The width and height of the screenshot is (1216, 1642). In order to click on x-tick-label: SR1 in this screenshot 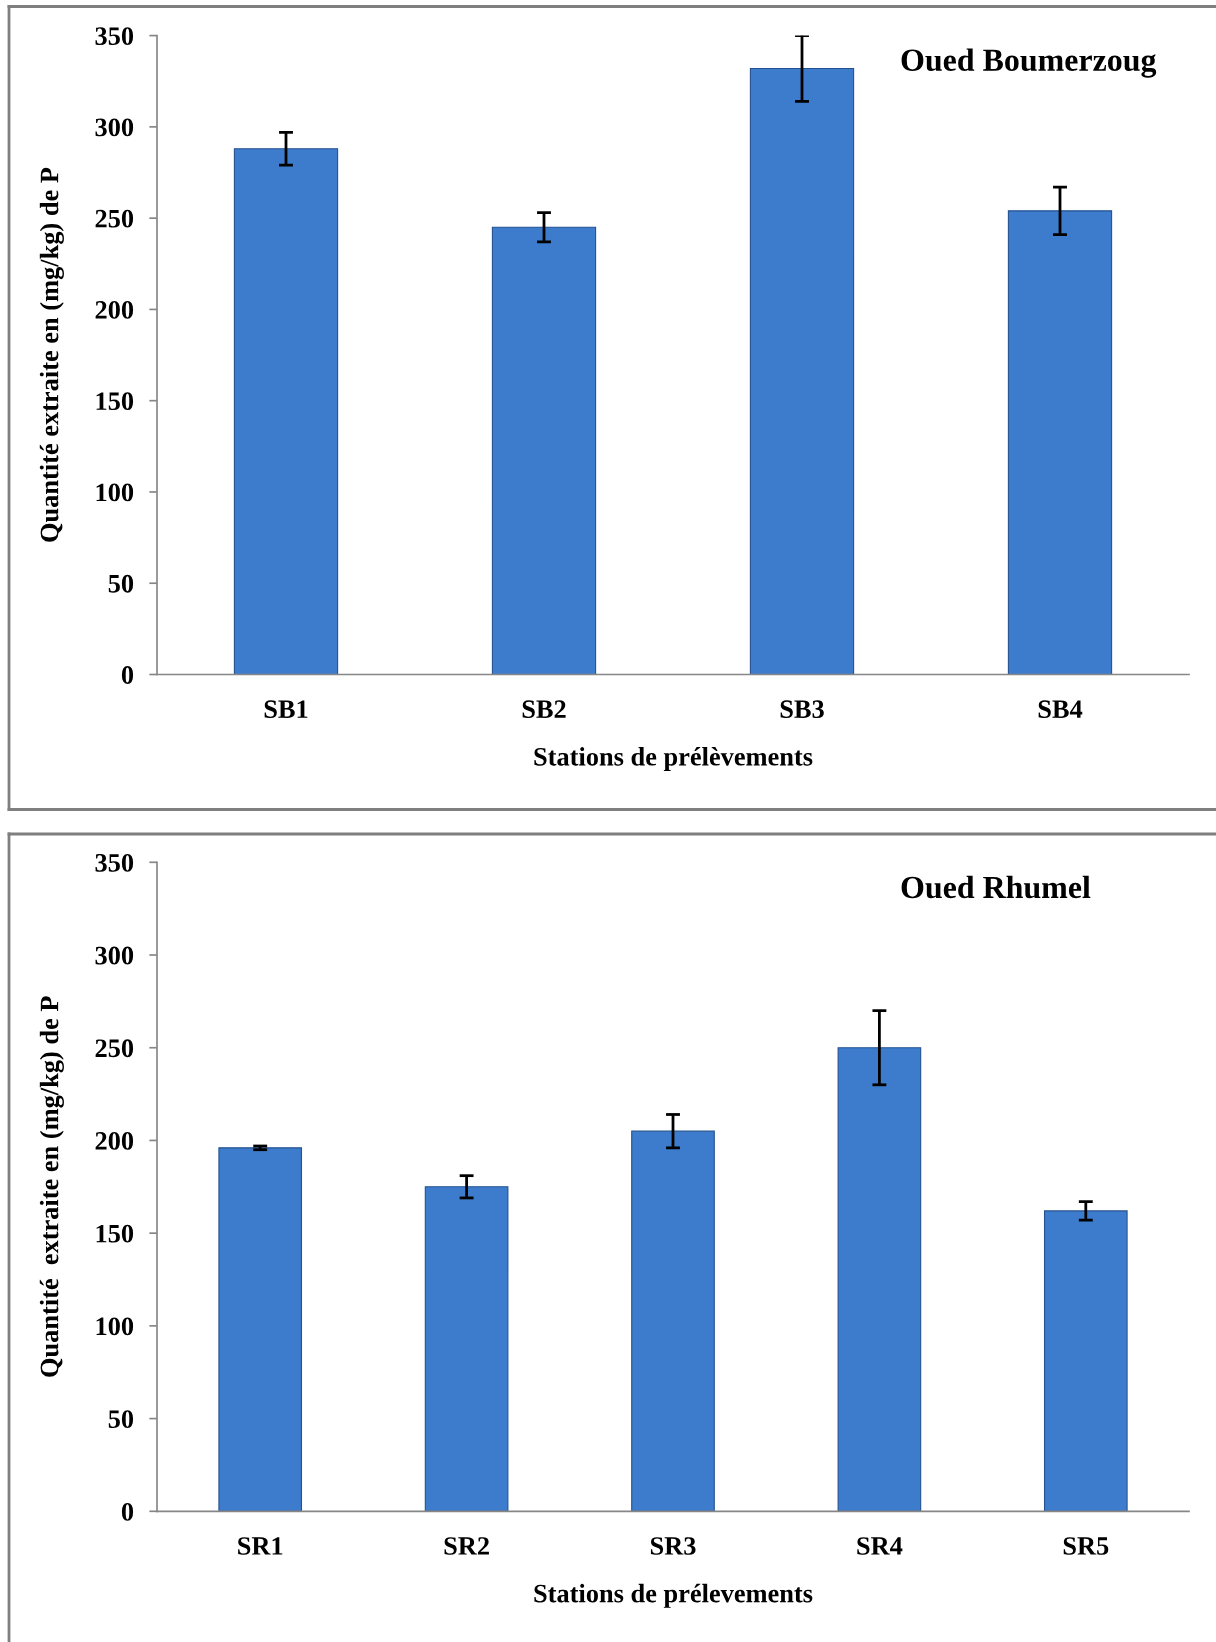, I will do `click(260, 1546)`.